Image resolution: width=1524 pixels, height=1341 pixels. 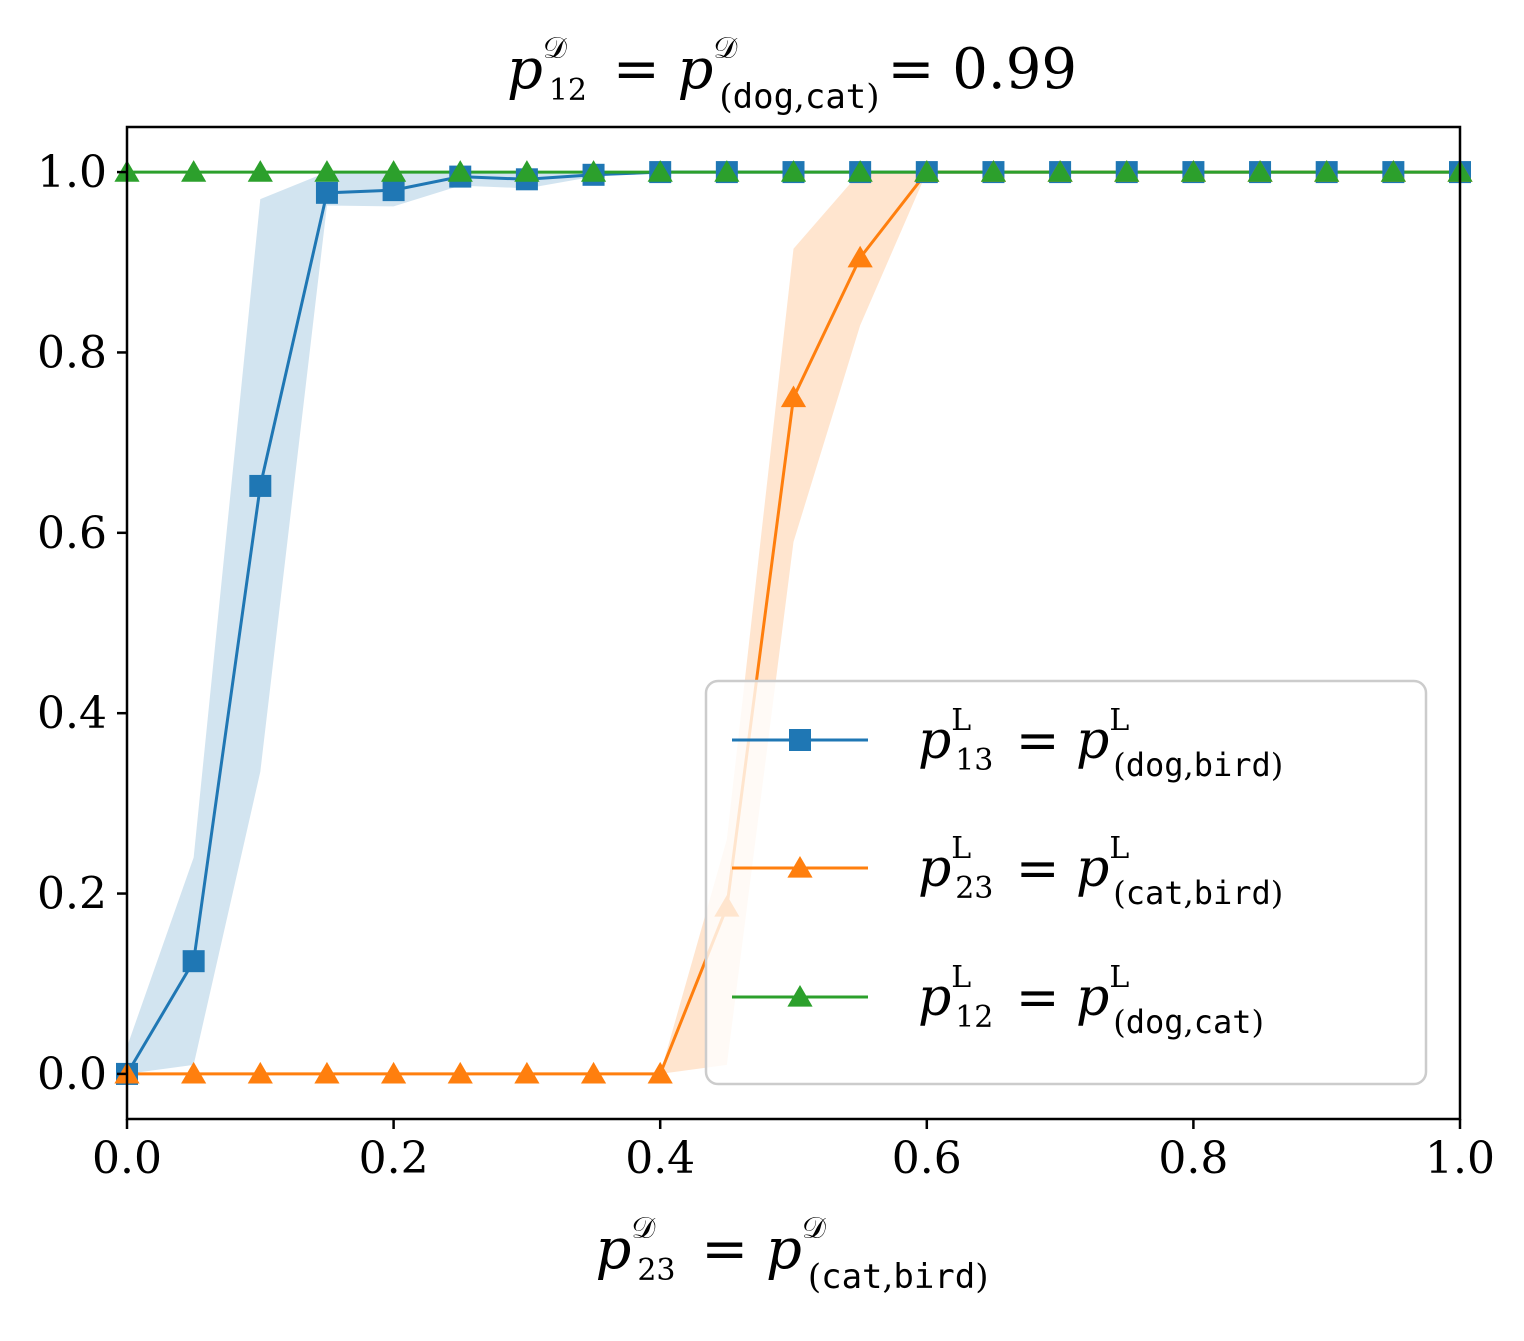 I want to click on x-tick-label: 1.0, so click(x=1460, y=1158).